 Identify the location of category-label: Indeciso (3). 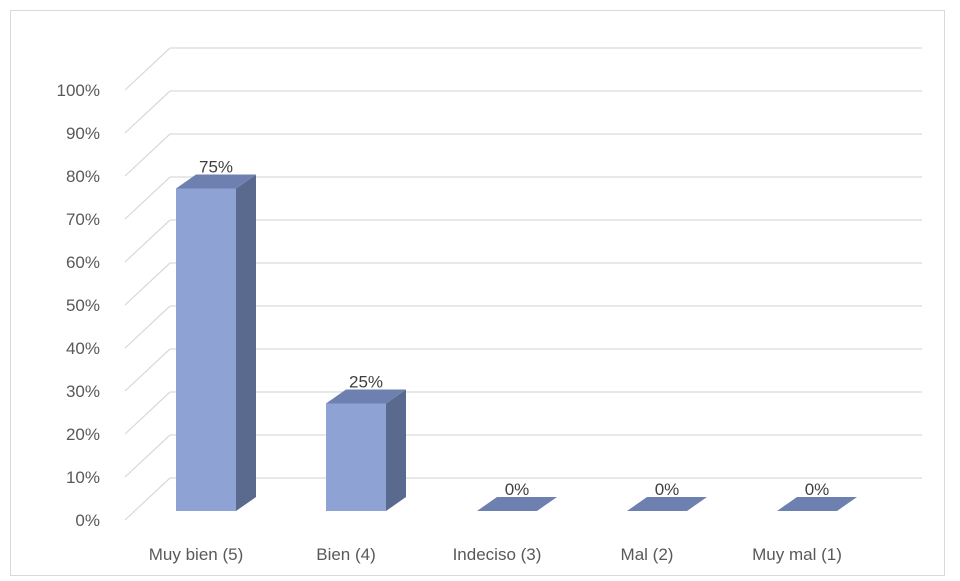
(497, 554).